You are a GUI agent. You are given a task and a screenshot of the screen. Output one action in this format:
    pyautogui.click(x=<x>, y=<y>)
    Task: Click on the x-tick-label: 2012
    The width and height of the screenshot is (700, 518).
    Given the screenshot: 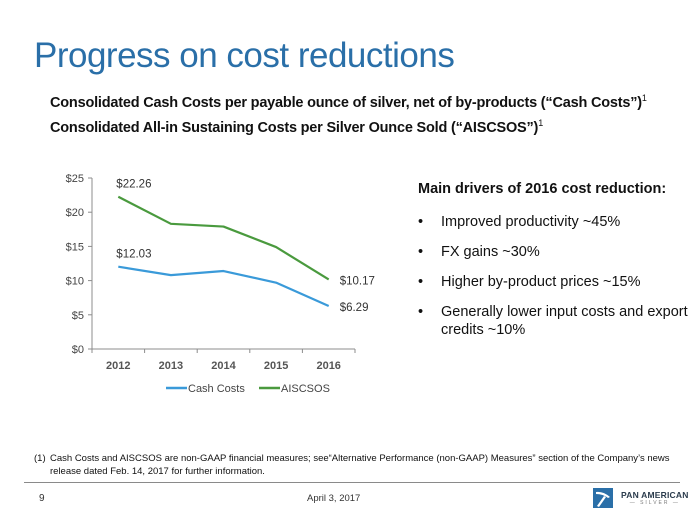 What is the action you would take?
    pyautogui.click(x=118, y=366)
    